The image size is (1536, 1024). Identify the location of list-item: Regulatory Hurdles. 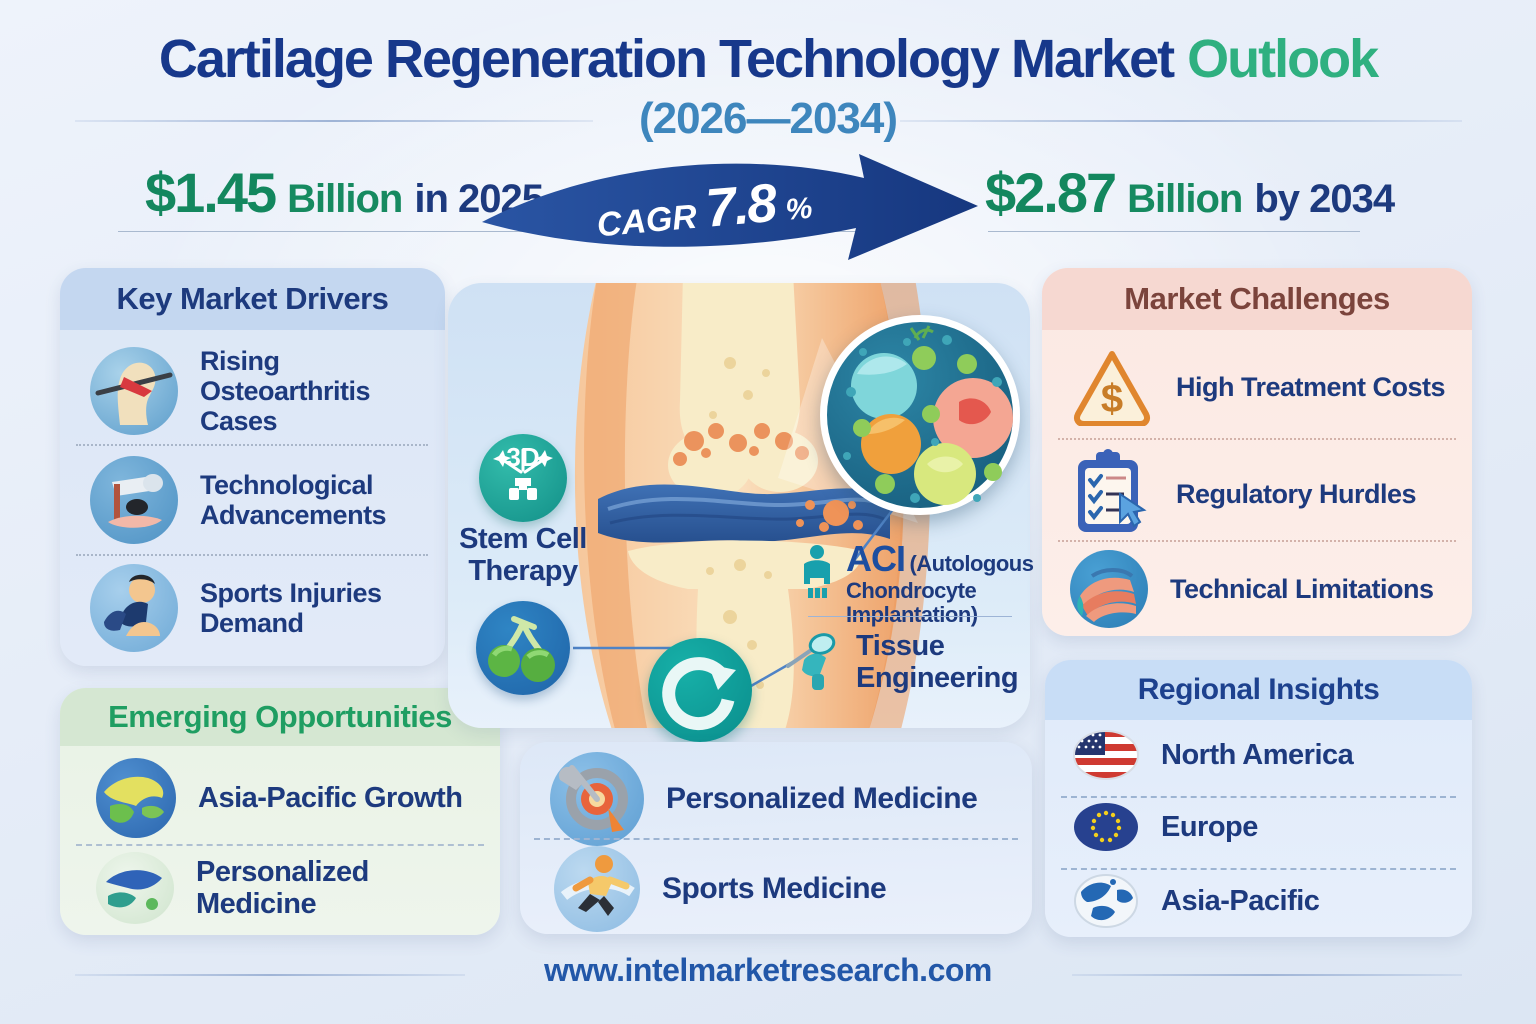
(1265, 494).